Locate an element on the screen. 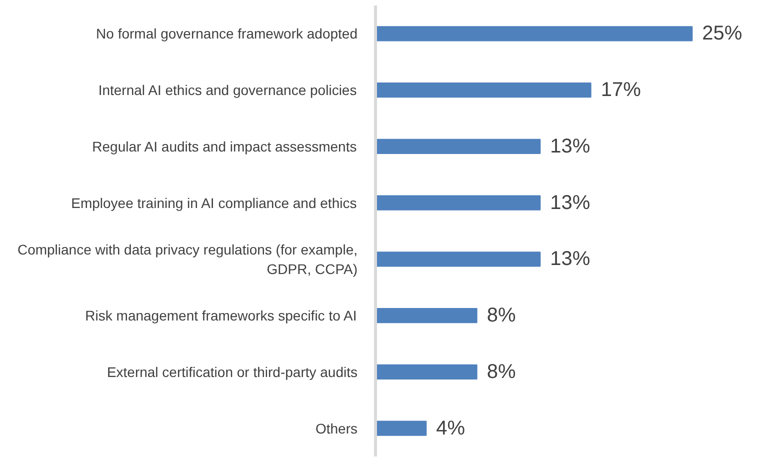 The width and height of the screenshot is (760, 461). y-tick-label: Employee training in AI compliance and ethics is located at coordinates (214, 202).